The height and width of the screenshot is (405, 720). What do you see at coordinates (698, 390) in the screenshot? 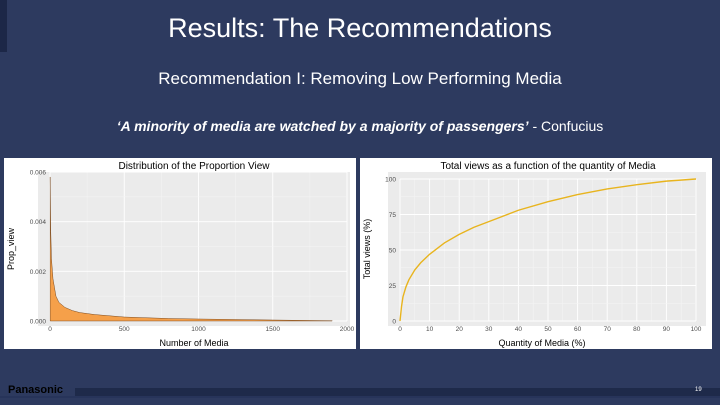
I see `page-number: 19` at bounding box center [698, 390].